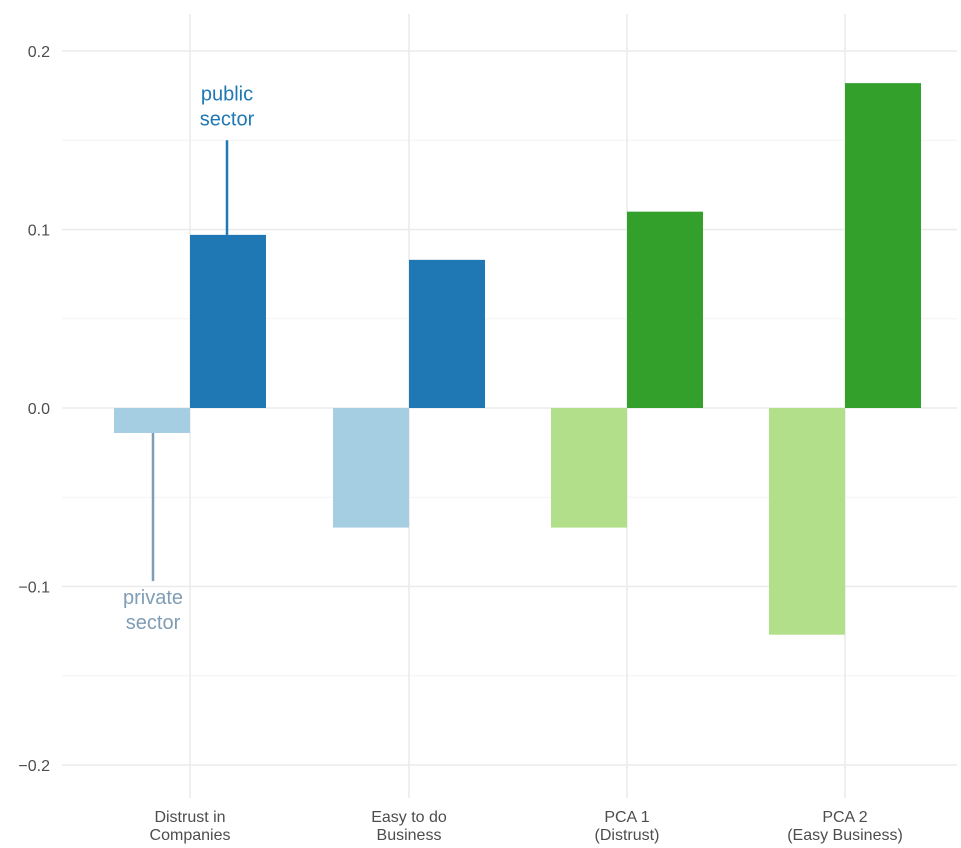 Image resolution: width=961 pixels, height=848 pixels. I want to click on y-axis-ticks: −0.2 −0.1 0.0 0.1 0.2, so click(34, 409).